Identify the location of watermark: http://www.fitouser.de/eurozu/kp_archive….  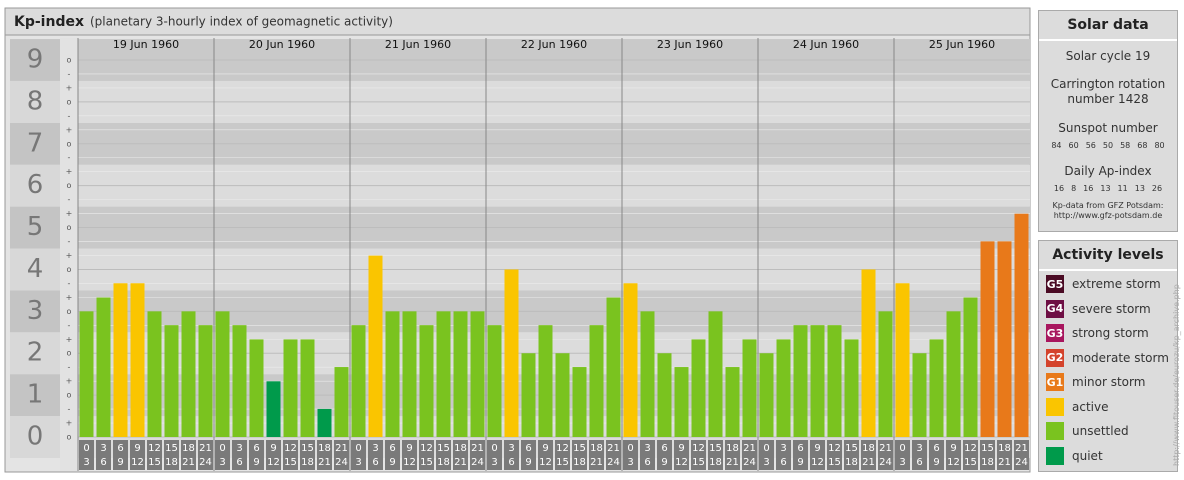
(1176, 375).